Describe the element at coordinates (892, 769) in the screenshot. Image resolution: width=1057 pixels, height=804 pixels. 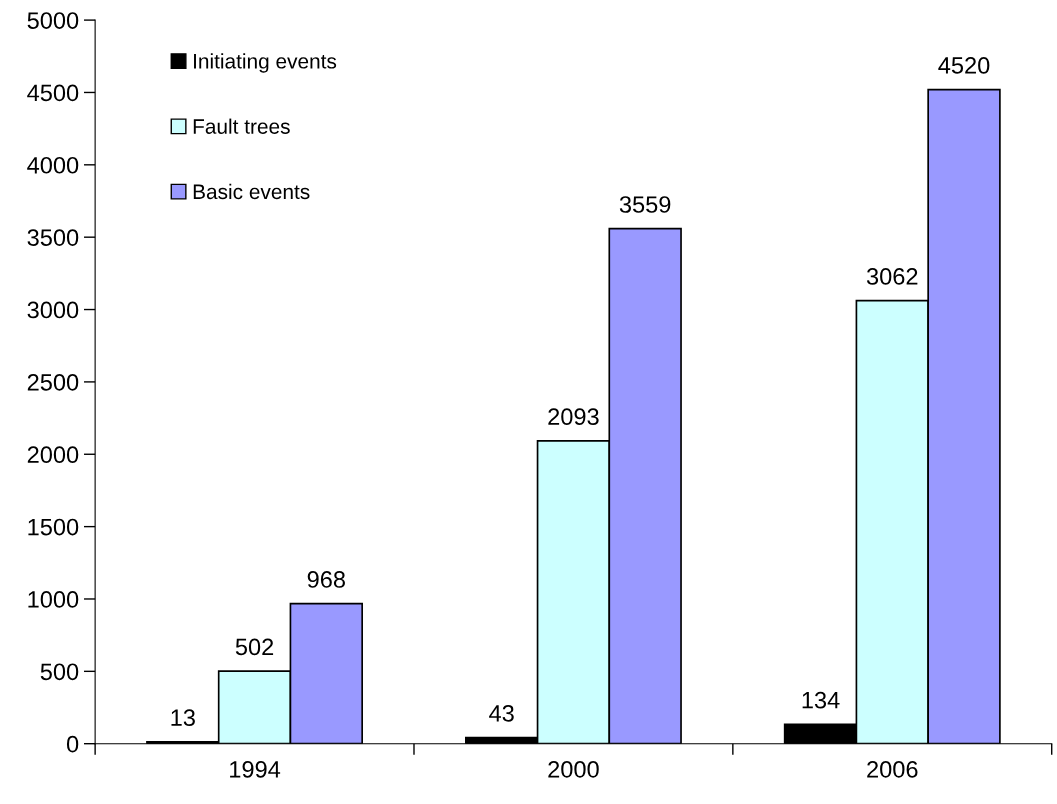
I see `x-tick-label: 2006` at that location.